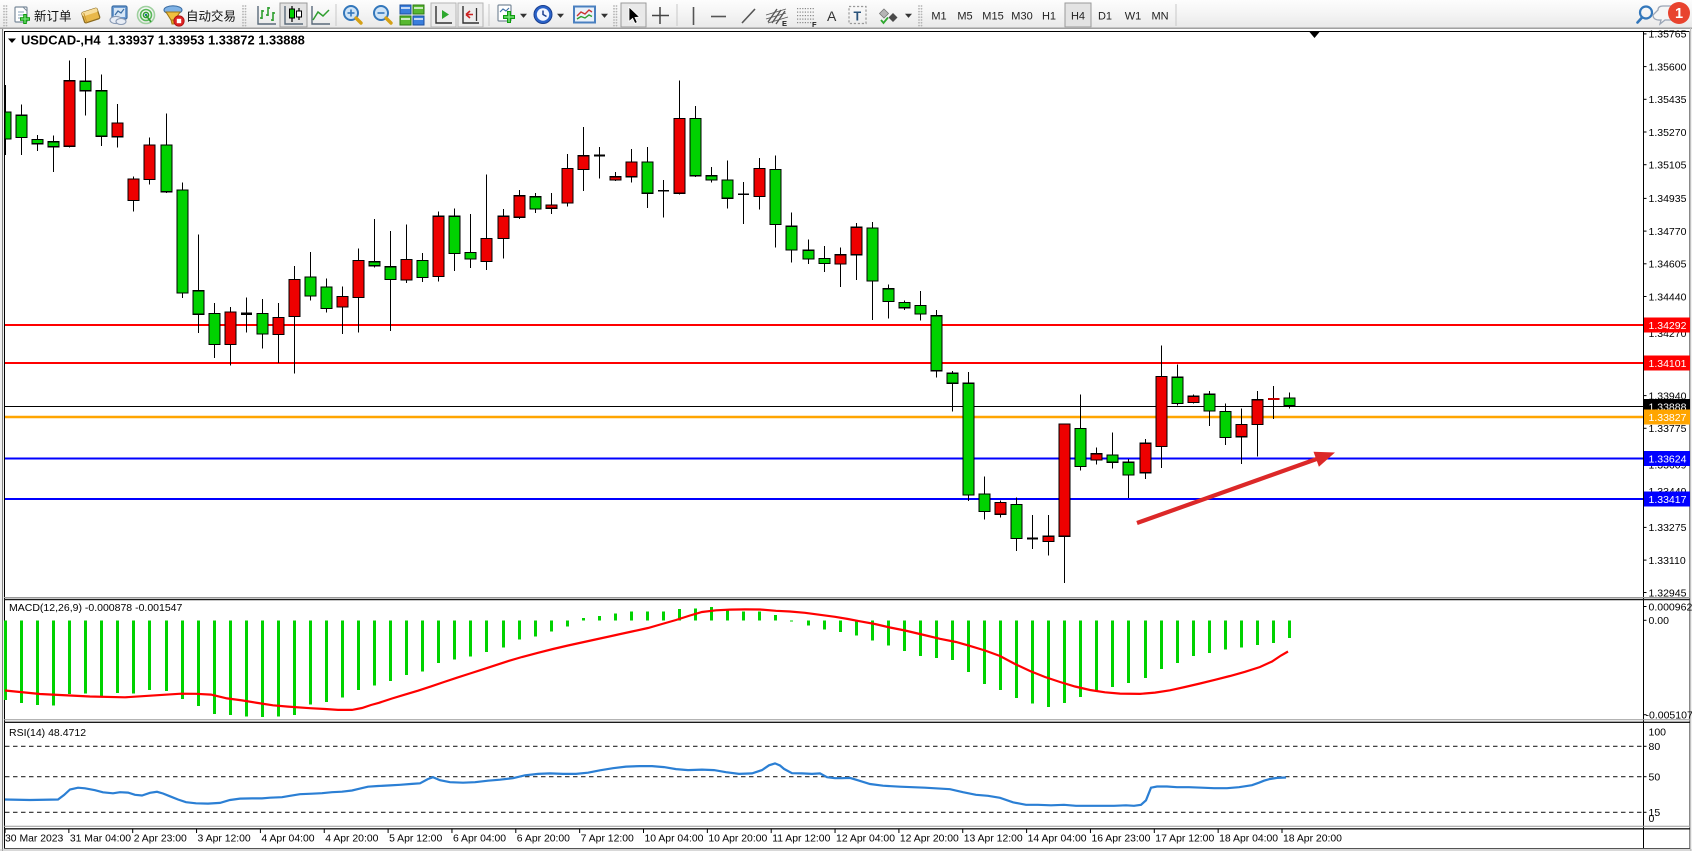 The image size is (1692, 856). I want to click on svg-text: 1.35270, so click(1668, 133).